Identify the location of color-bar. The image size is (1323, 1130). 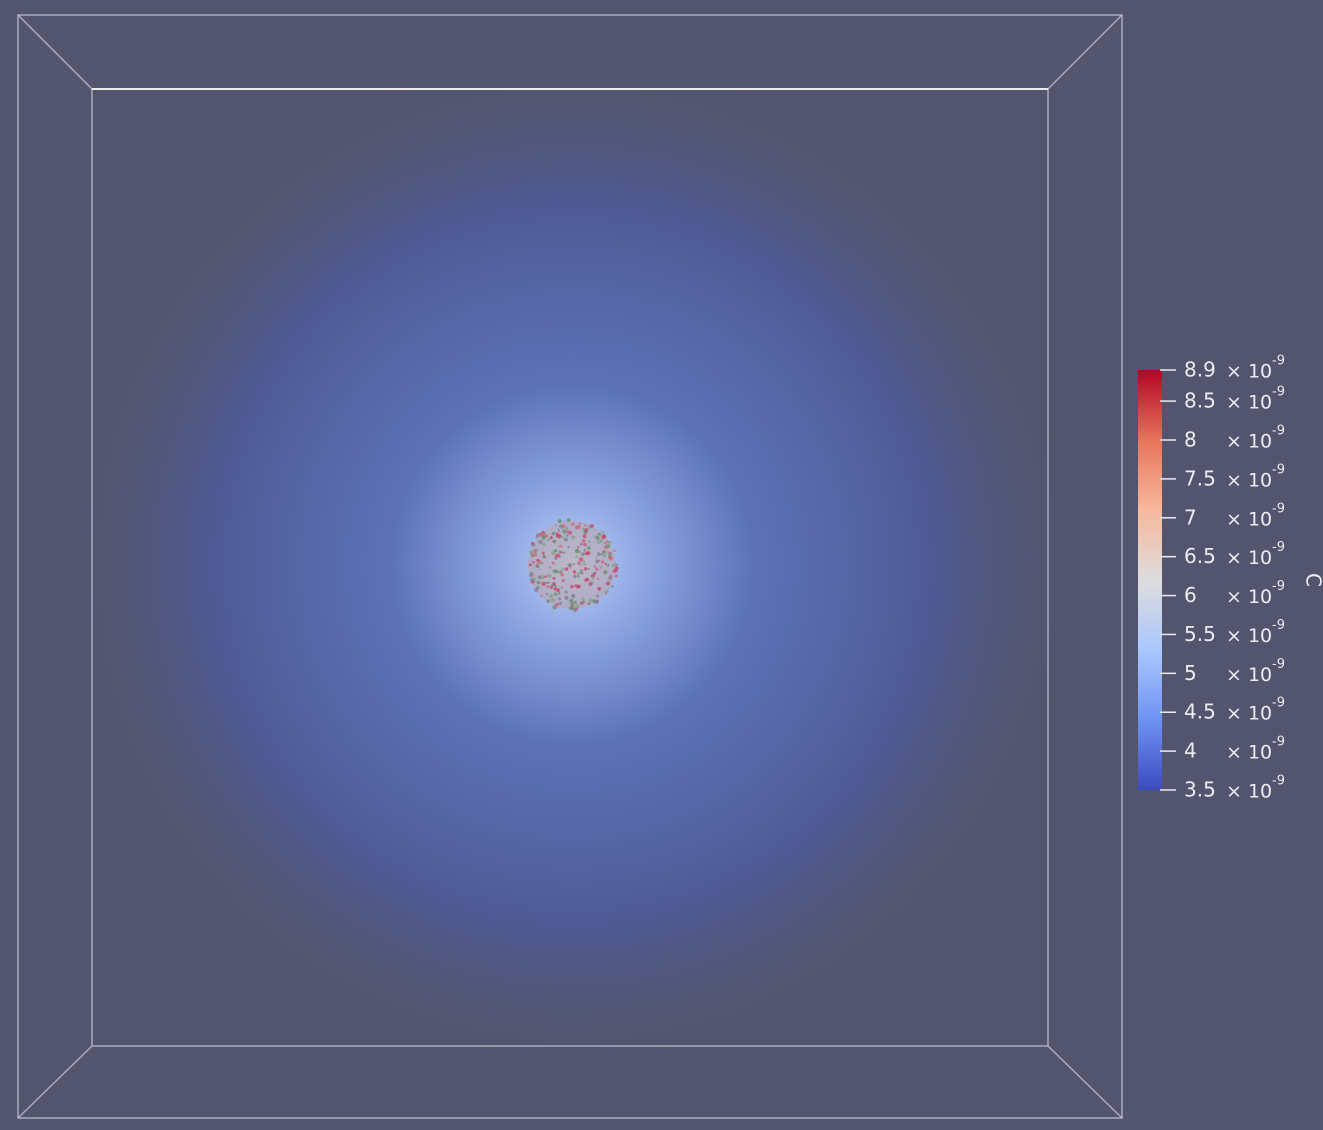
(1150, 580).